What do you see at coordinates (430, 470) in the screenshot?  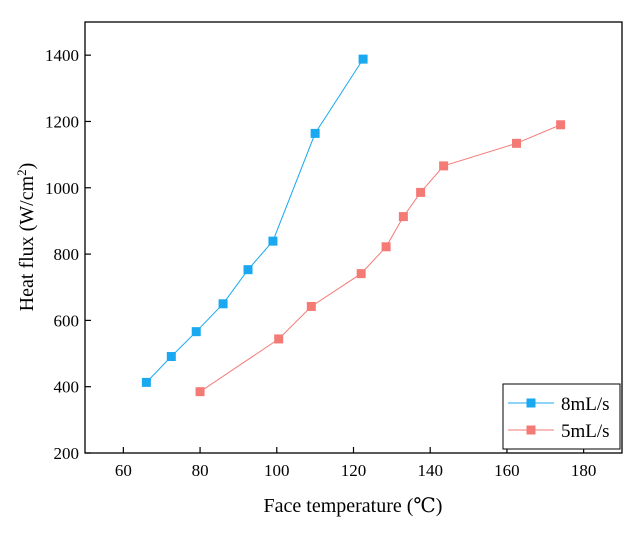 I see `x-tick-label: 140` at bounding box center [430, 470].